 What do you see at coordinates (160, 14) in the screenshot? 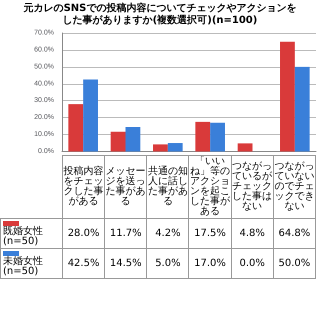
I see `chart-title: 元カレのSNSでの投稿内容についてチェックやアクションをした事がありますか(複数選択可)(n=100)` at bounding box center [160, 14].